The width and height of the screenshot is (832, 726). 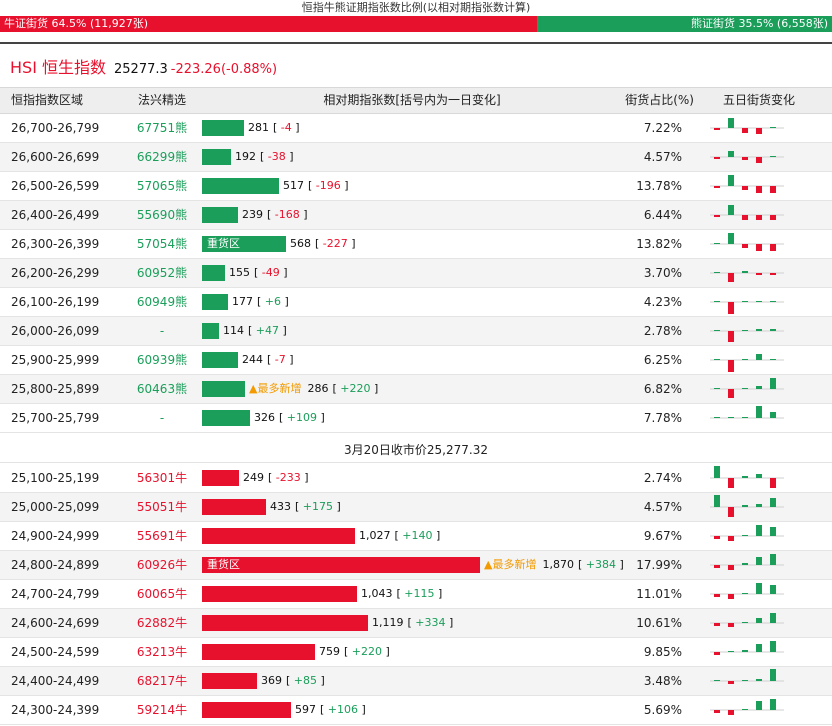 I want to click on contracts-count: 326, so click(x=264, y=417).